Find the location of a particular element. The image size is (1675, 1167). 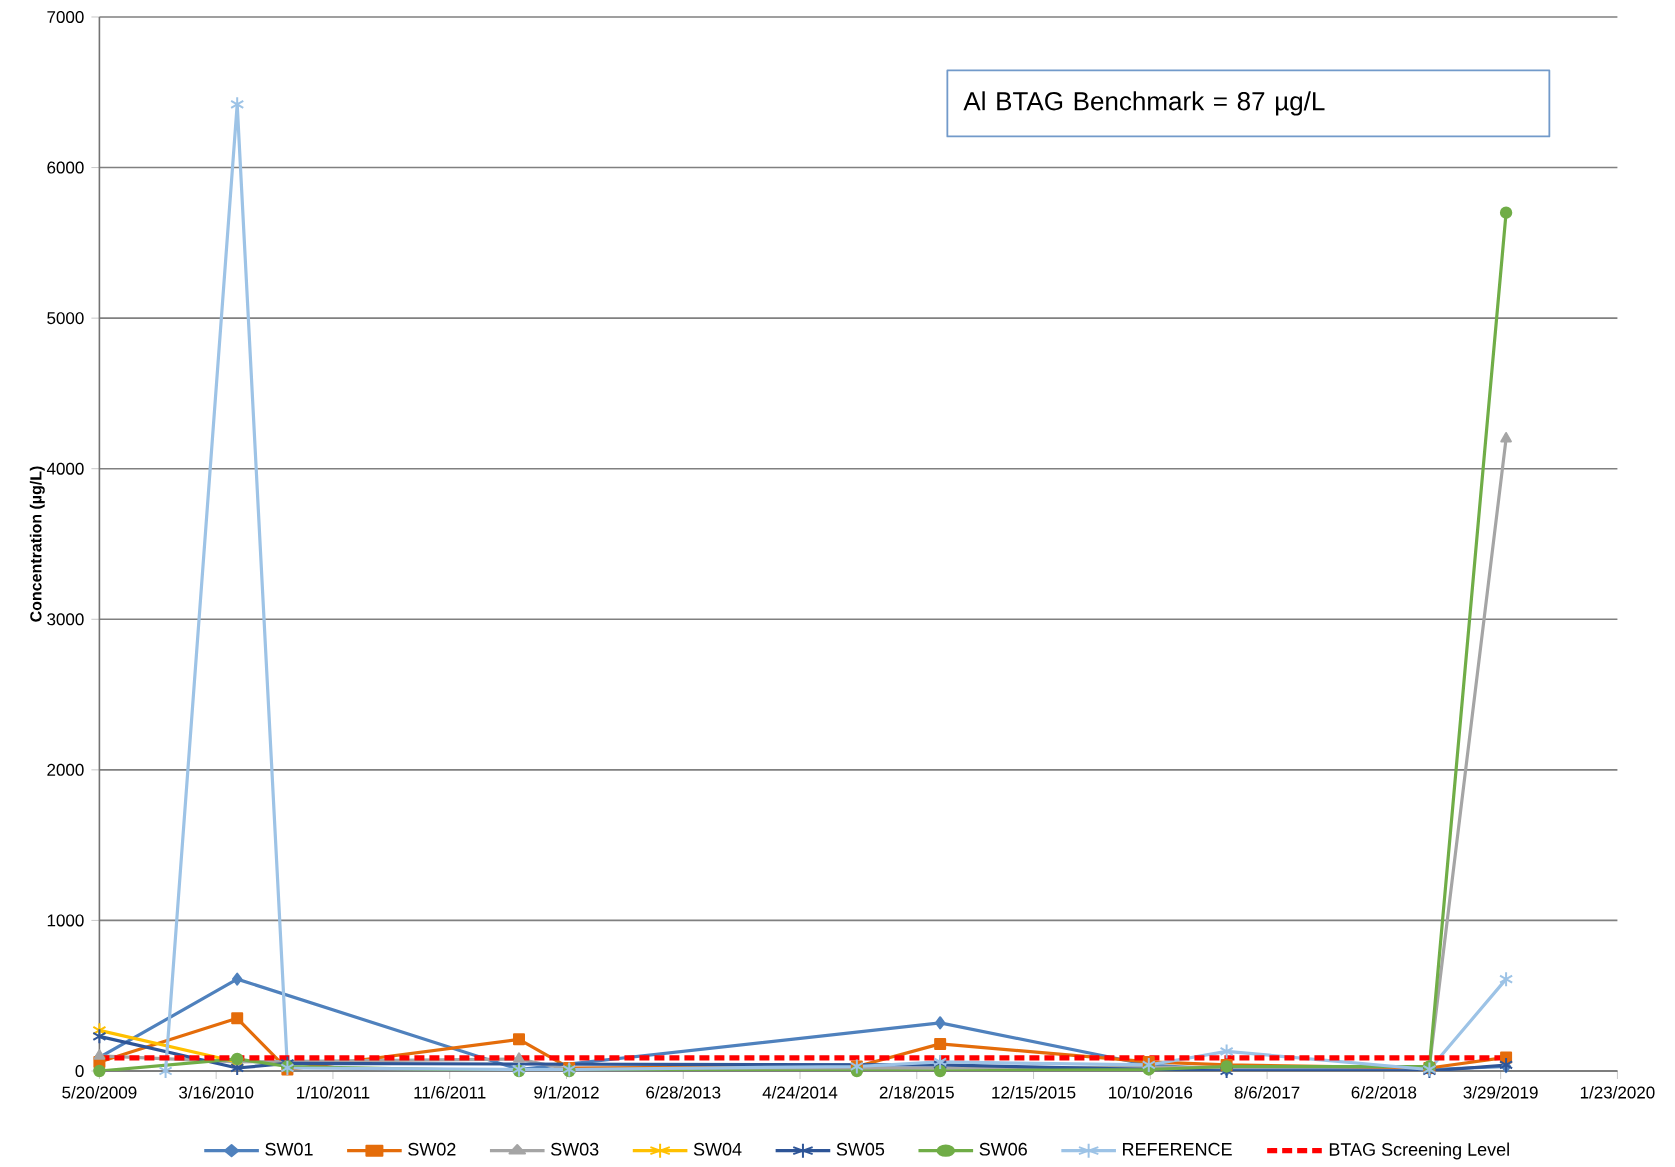

legend-label: SW03 is located at coordinates (574, 1149).